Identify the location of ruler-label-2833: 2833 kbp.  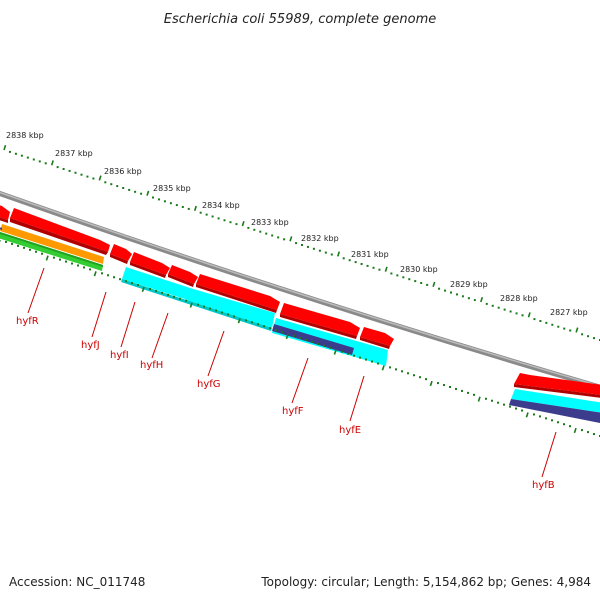
(270, 222).